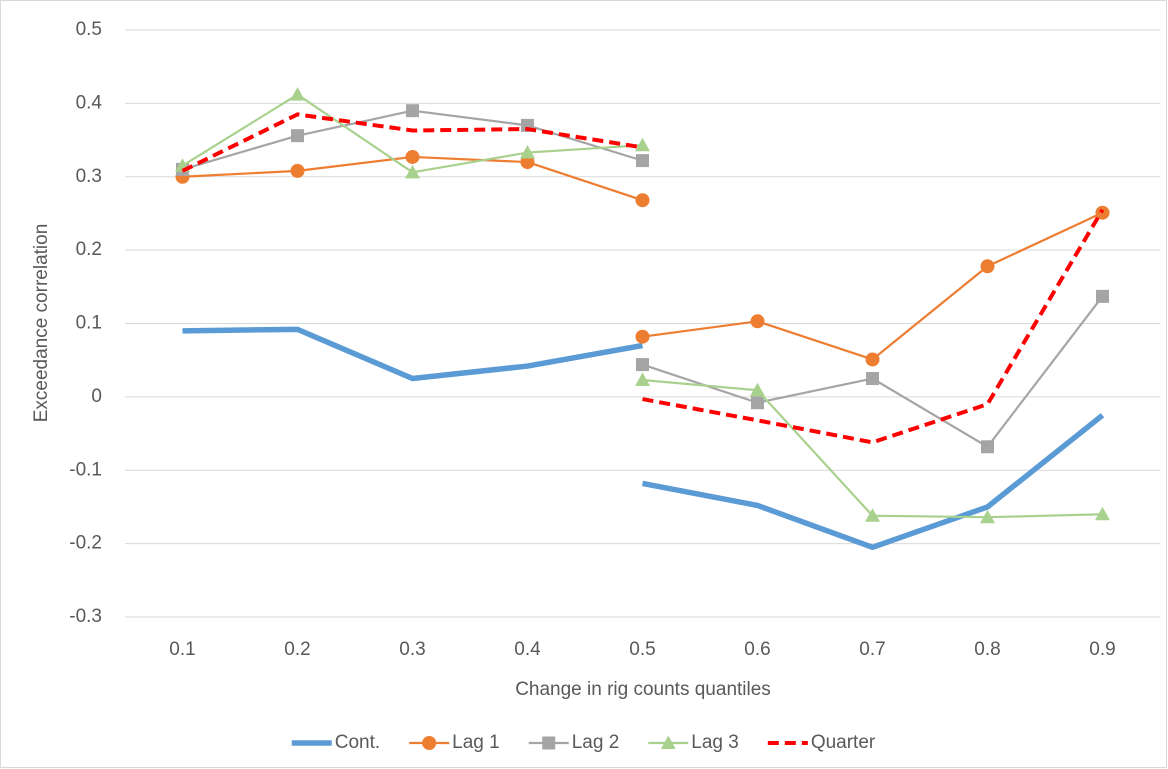 The image size is (1168, 769). What do you see at coordinates (41, 323) in the screenshot?
I see `y-axis-title: Exceedance correlation` at bounding box center [41, 323].